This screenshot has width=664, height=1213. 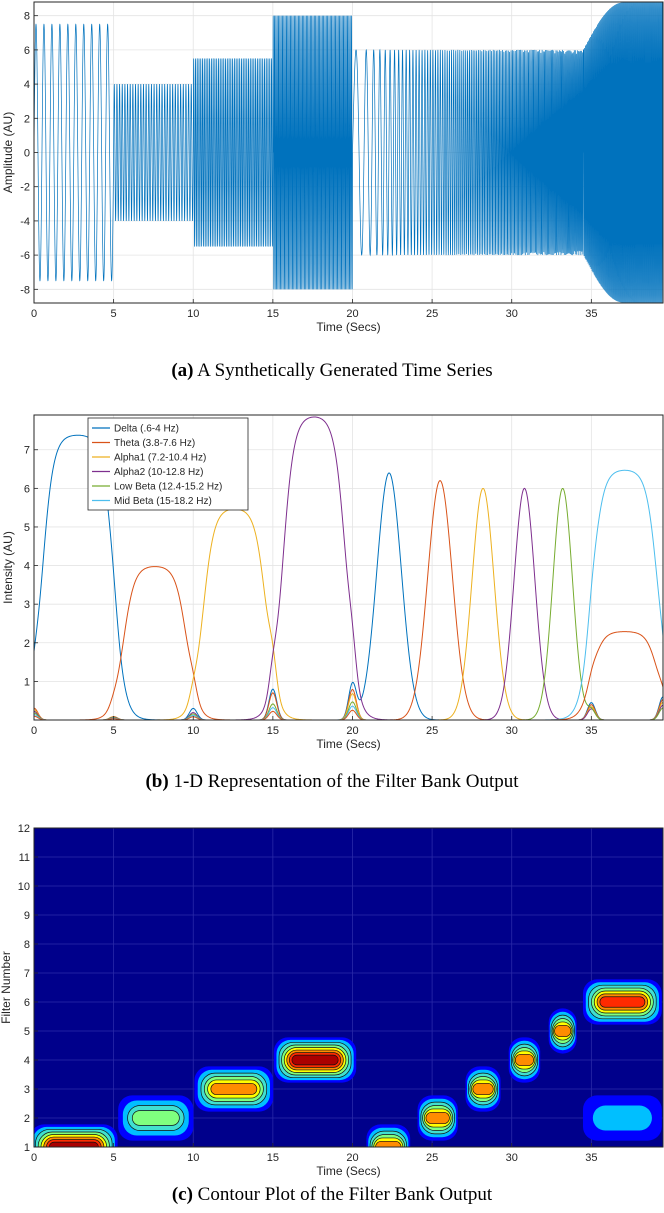 I want to click on y-tick-label: 12, so click(x=24, y=829).